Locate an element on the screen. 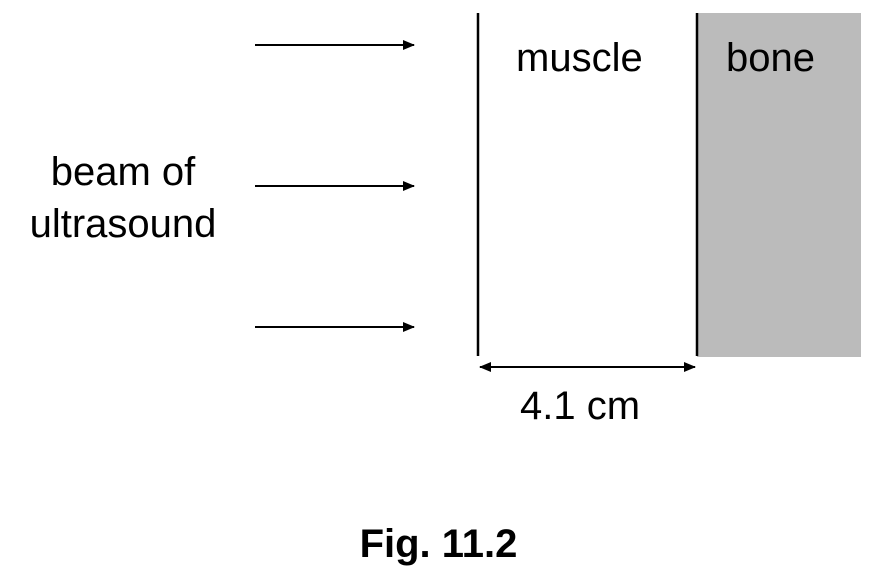  figure-caption: Fig. 11.2 is located at coordinates (438, 544).